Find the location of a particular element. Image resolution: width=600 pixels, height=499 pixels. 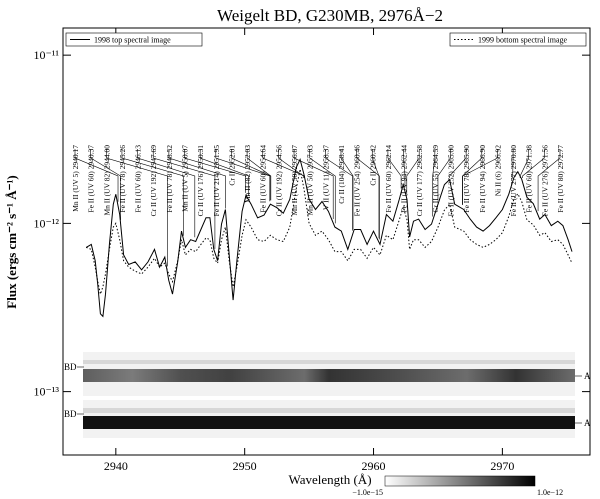

colorbar-label: −1.0e−15 is located at coordinates (367, 492).